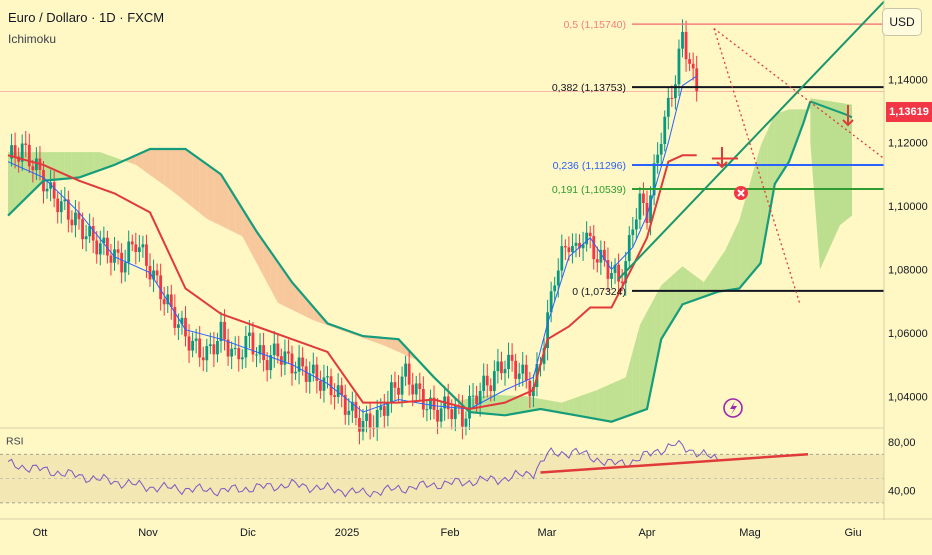 The height and width of the screenshot is (555, 932). What do you see at coordinates (722, 165) in the screenshot?
I see `arrow-head` at bounding box center [722, 165].